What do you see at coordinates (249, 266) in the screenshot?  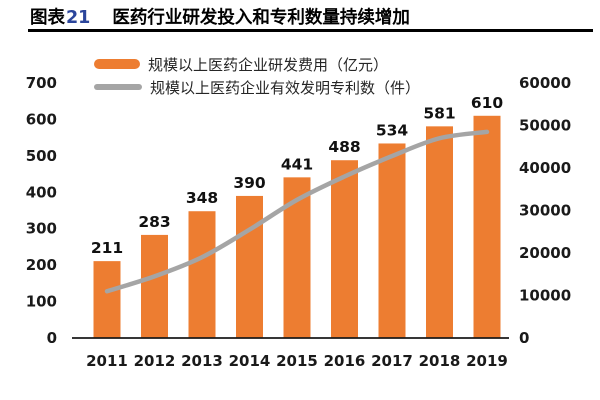 I see `bar-2014` at bounding box center [249, 266].